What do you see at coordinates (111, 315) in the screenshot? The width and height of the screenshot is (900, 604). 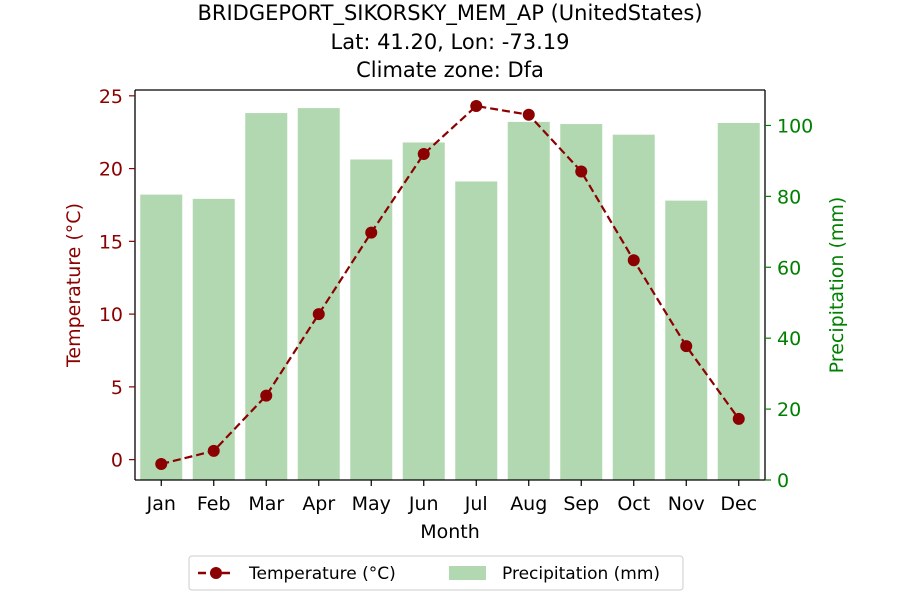 I see `y-left-tick-label-10: 10` at bounding box center [111, 315].